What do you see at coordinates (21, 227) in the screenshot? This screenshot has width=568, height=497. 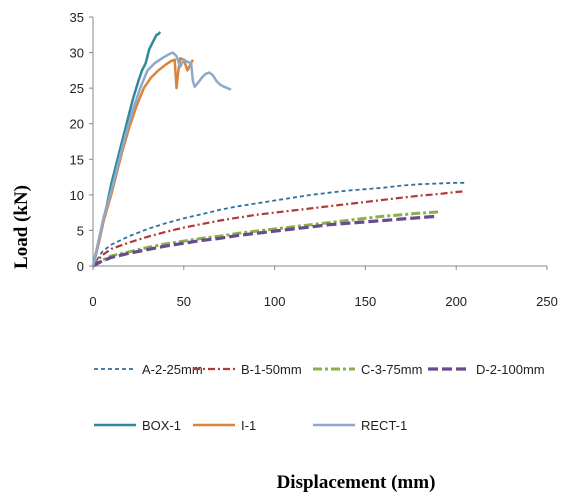 I see `y-axis-title: Load (kN)` at bounding box center [21, 227].